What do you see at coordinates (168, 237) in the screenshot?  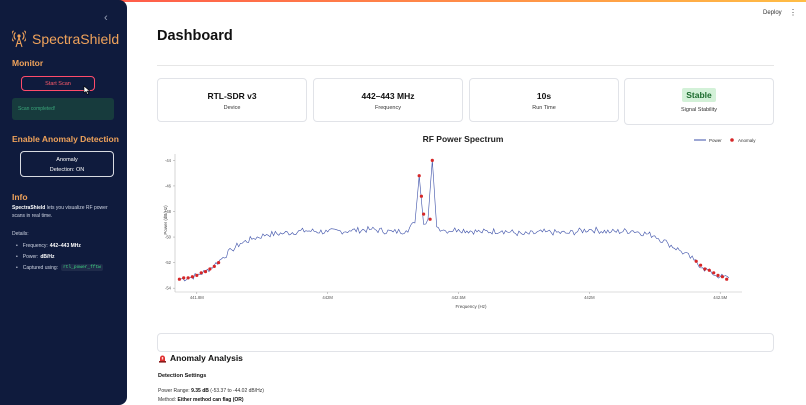 I see `y-tick-label: -50` at bounding box center [168, 237].